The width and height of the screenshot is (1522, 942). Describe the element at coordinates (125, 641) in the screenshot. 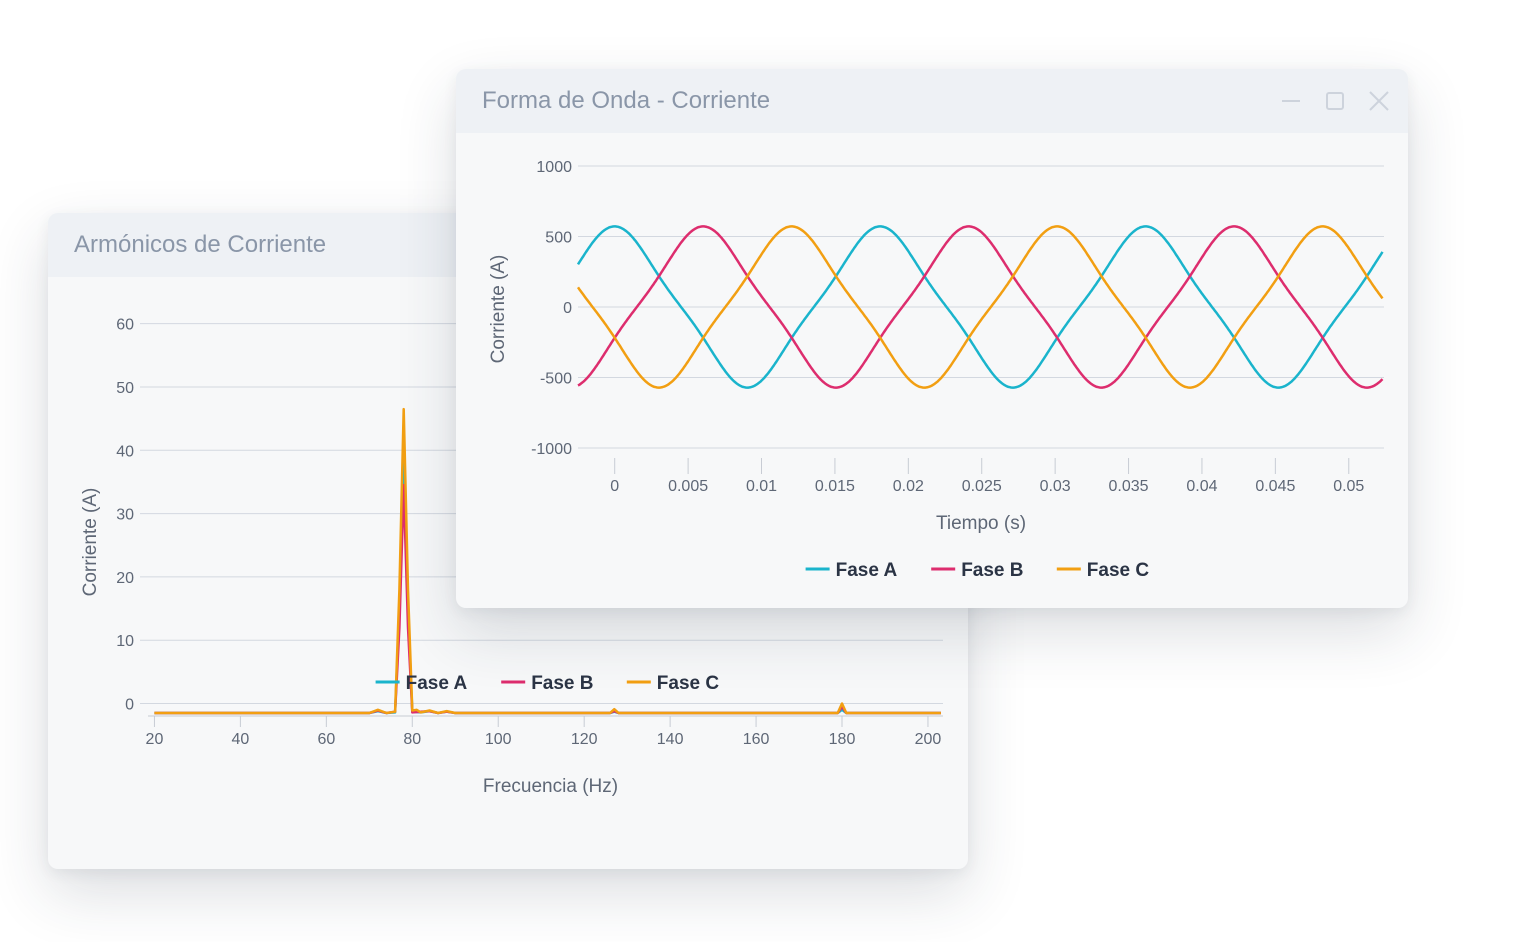

I see `y-tick-label: 10` at that location.